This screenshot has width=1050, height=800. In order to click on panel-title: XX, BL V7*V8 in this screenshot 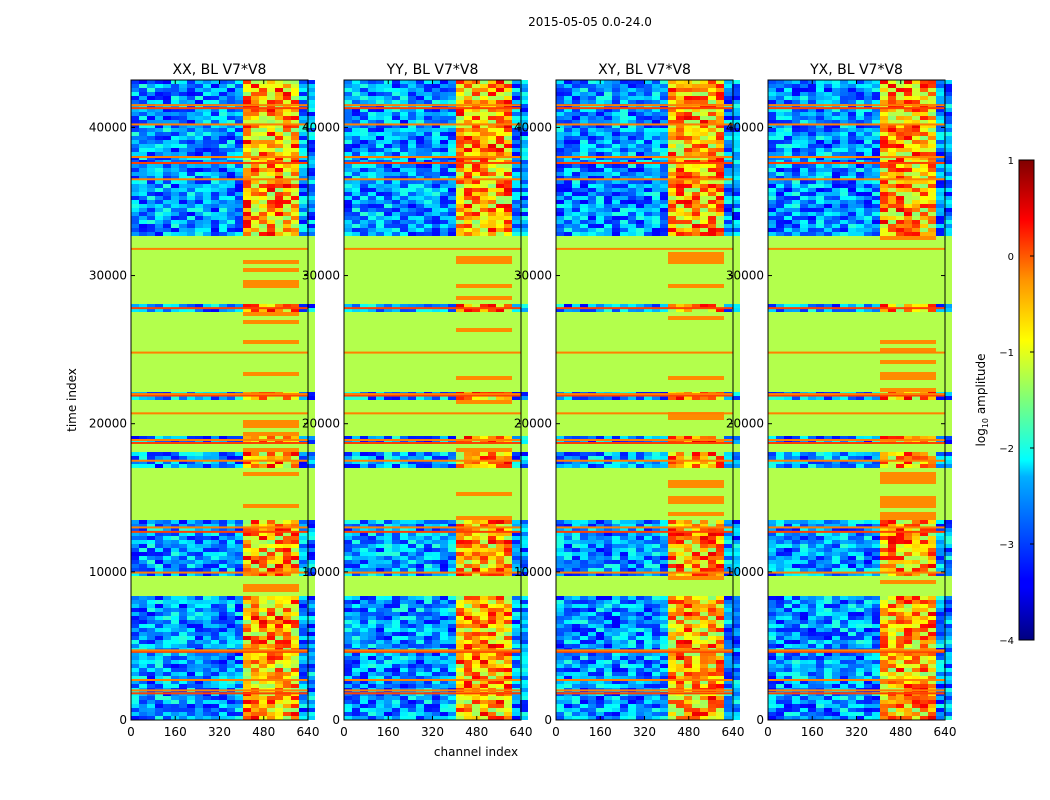, I will do `click(220, 70)`.